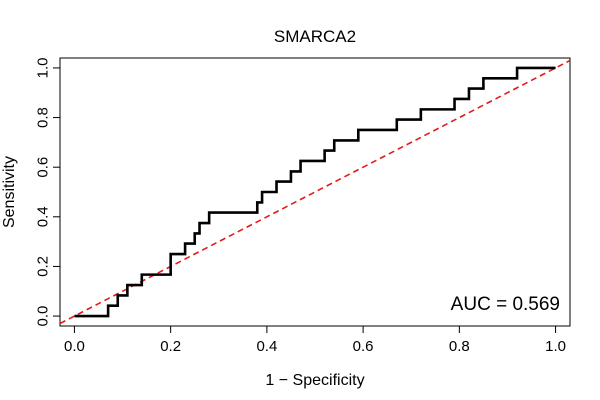 The width and height of the screenshot is (600, 400). Describe the element at coordinates (314, 380) in the screenshot. I see `x-axis-label: 1 − Specificity` at that location.